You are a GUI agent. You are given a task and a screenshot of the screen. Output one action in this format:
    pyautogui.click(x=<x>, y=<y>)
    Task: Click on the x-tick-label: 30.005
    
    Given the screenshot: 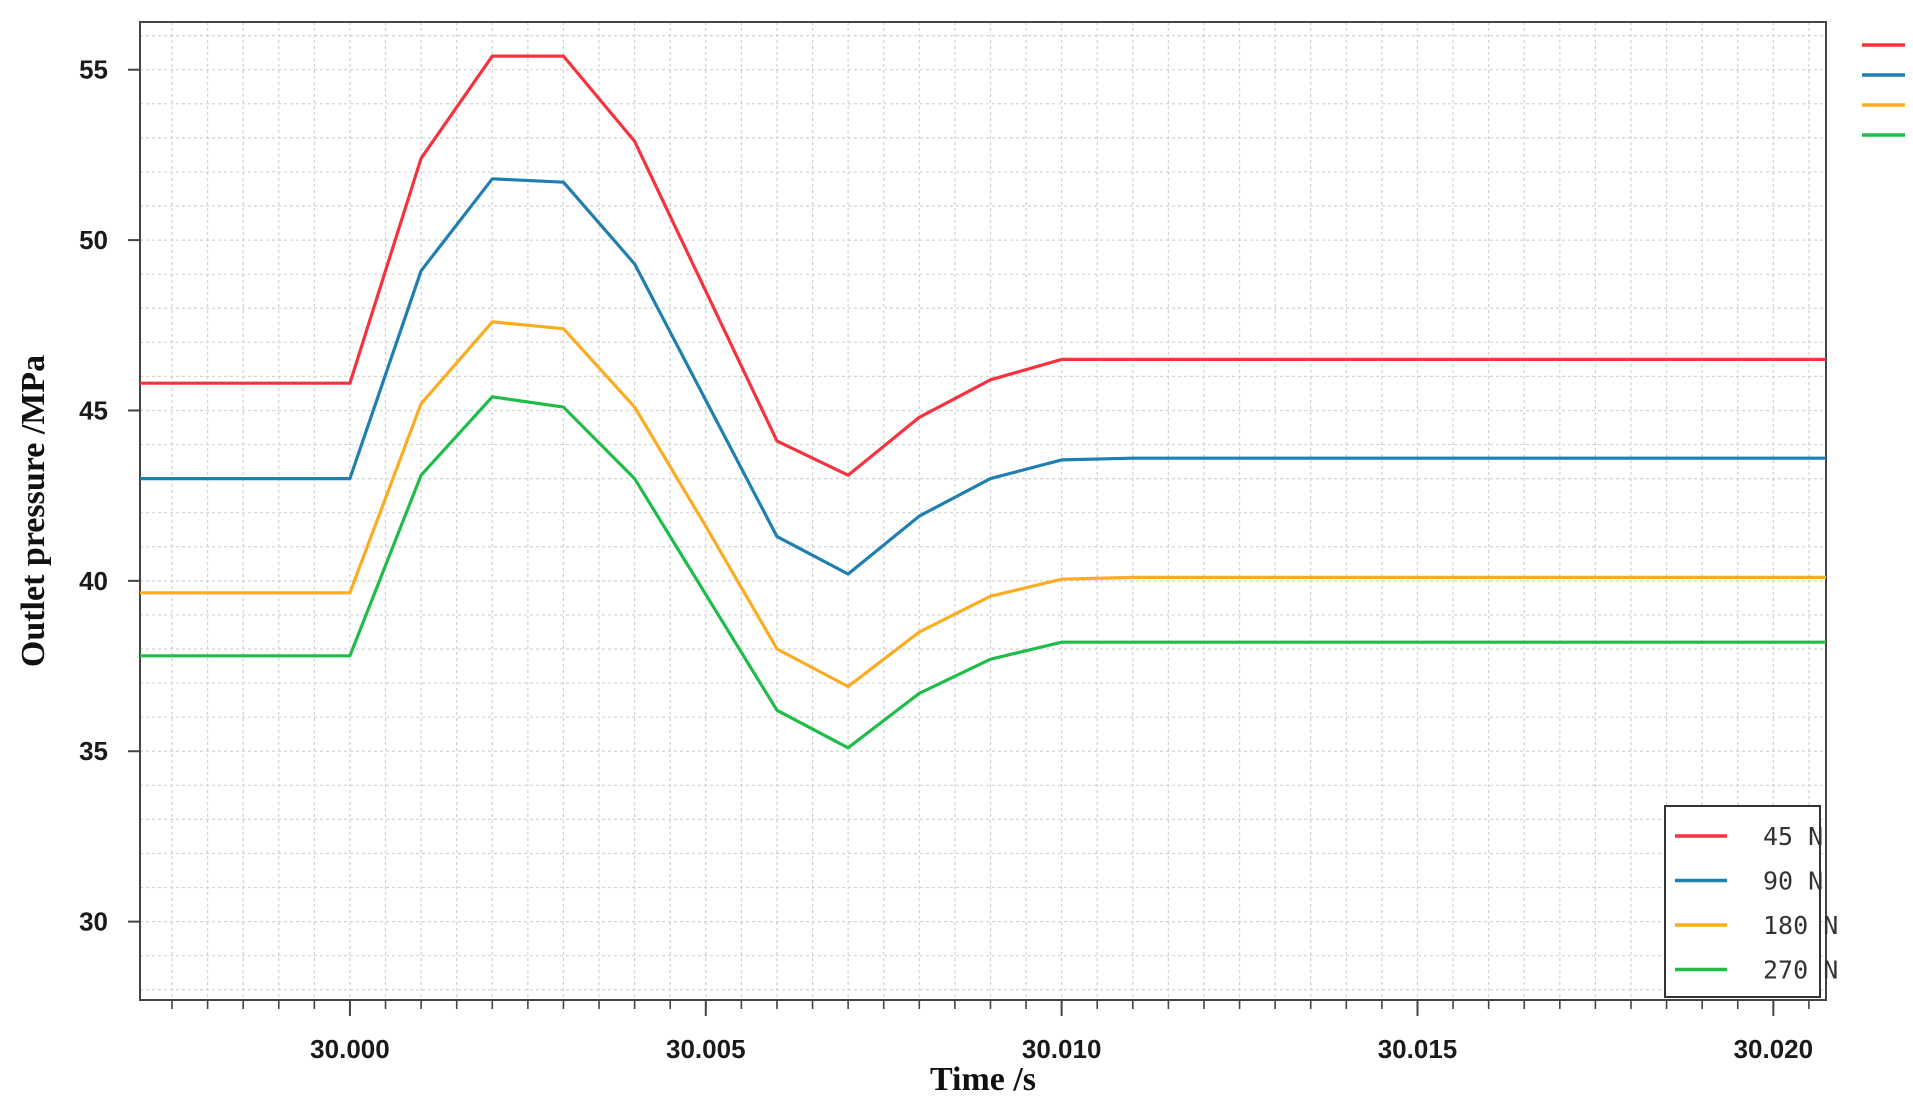 What is the action you would take?
    pyautogui.click(x=706, y=1049)
    